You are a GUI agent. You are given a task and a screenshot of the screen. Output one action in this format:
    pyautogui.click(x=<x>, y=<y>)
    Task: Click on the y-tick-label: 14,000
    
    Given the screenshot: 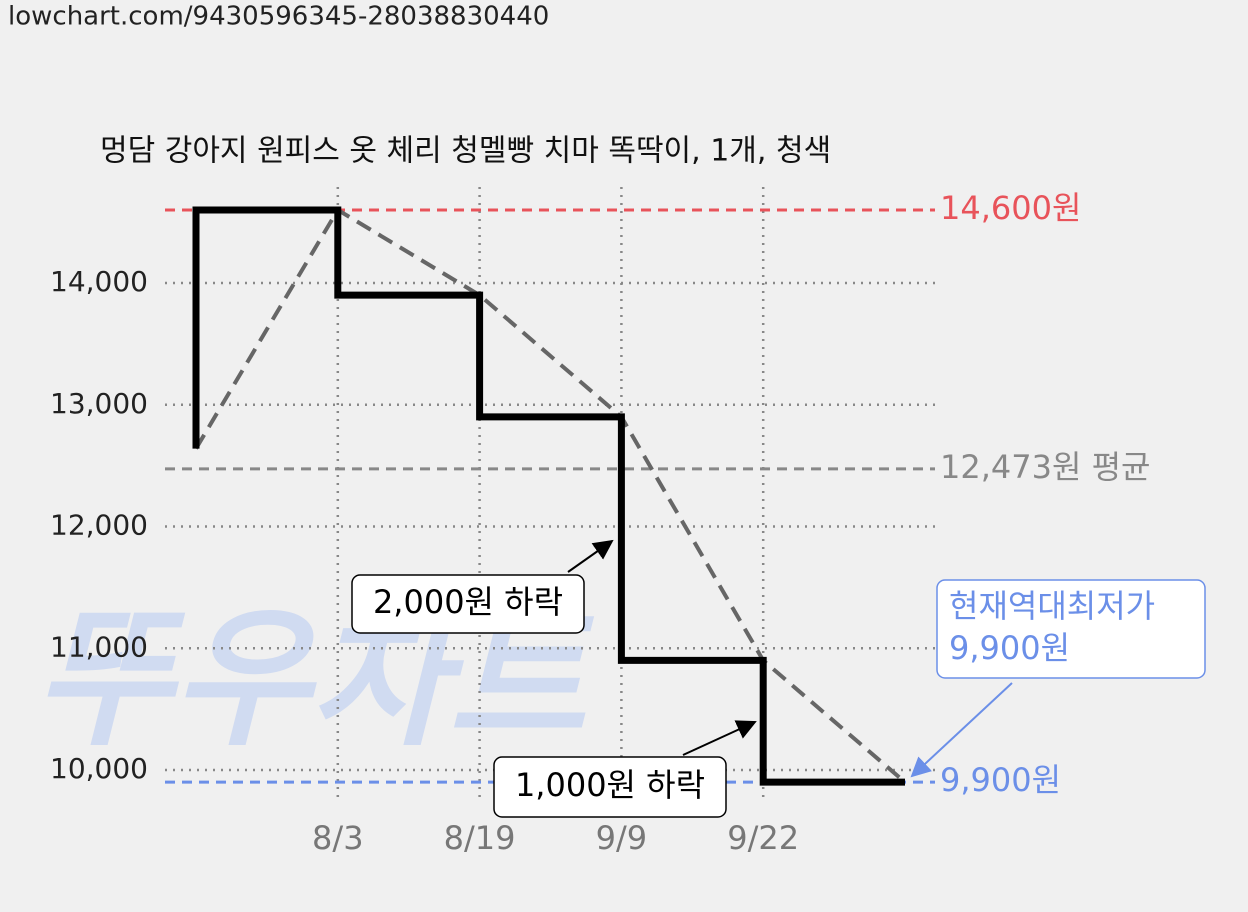 What is the action you would take?
    pyautogui.click(x=99, y=281)
    